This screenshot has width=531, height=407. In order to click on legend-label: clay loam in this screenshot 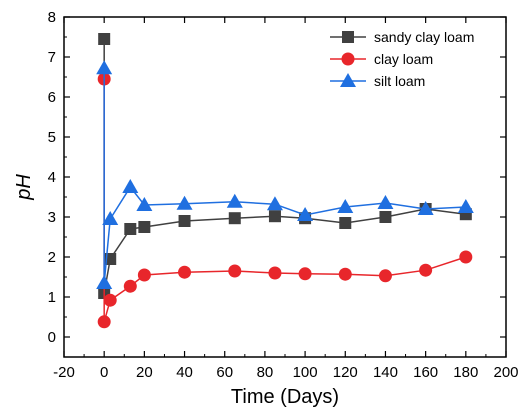, I will do `click(403, 59)`.